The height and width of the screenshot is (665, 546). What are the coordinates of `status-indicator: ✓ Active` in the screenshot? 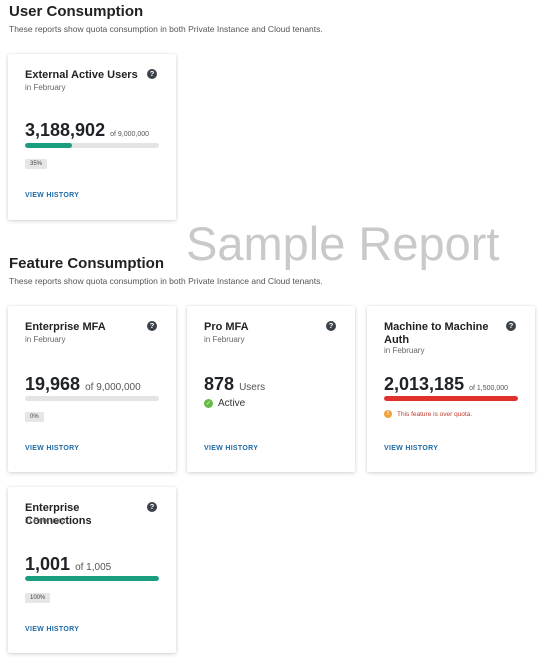 It's located at (224, 403).